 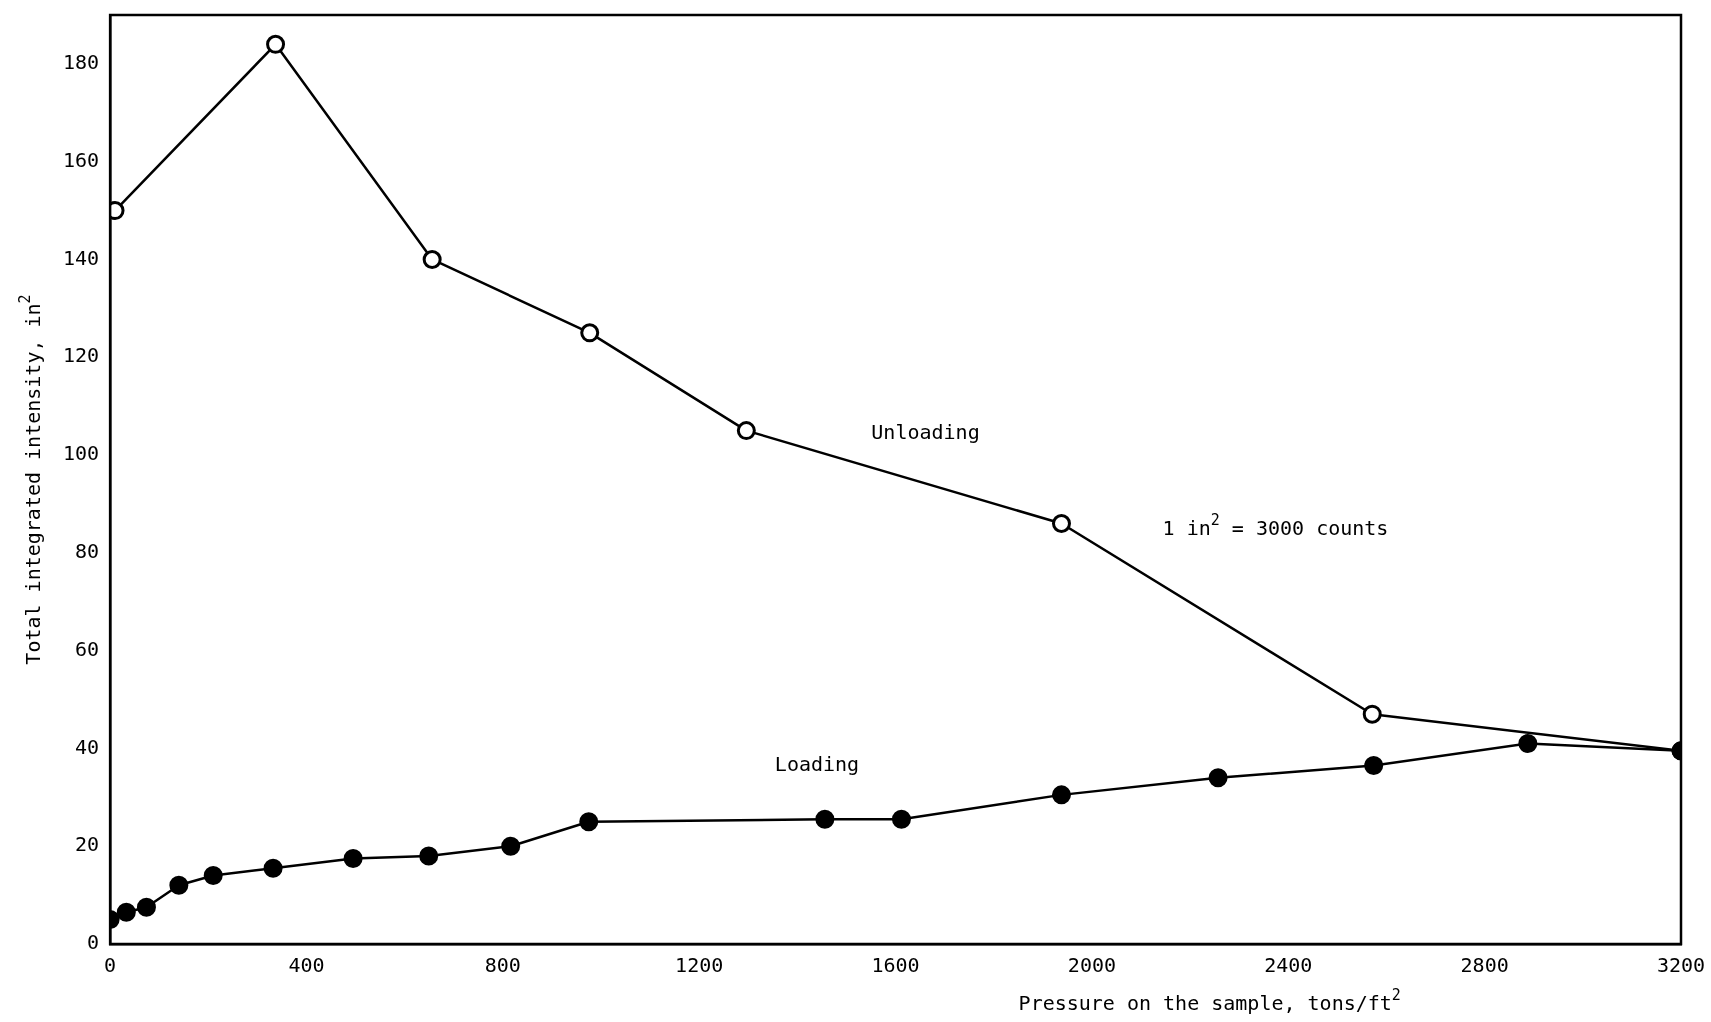 What do you see at coordinates (81, 159) in the screenshot?
I see `y-tick-label: 160` at bounding box center [81, 159].